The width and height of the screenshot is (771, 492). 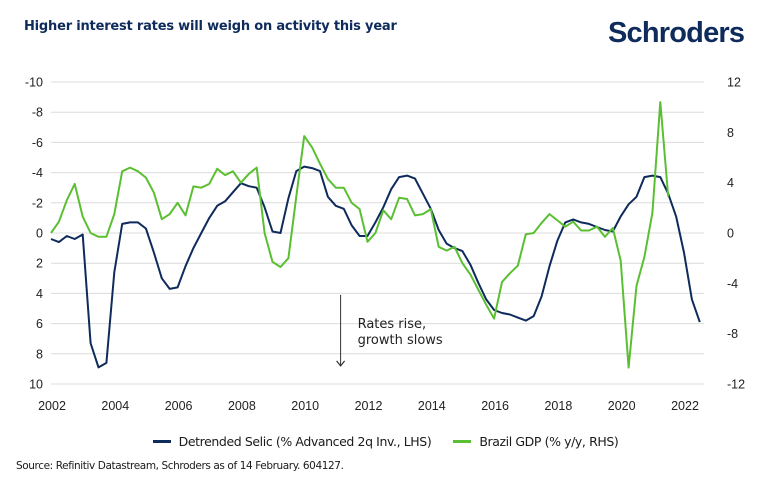 I want to click on annotation-arrow-head, so click(x=341, y=363).